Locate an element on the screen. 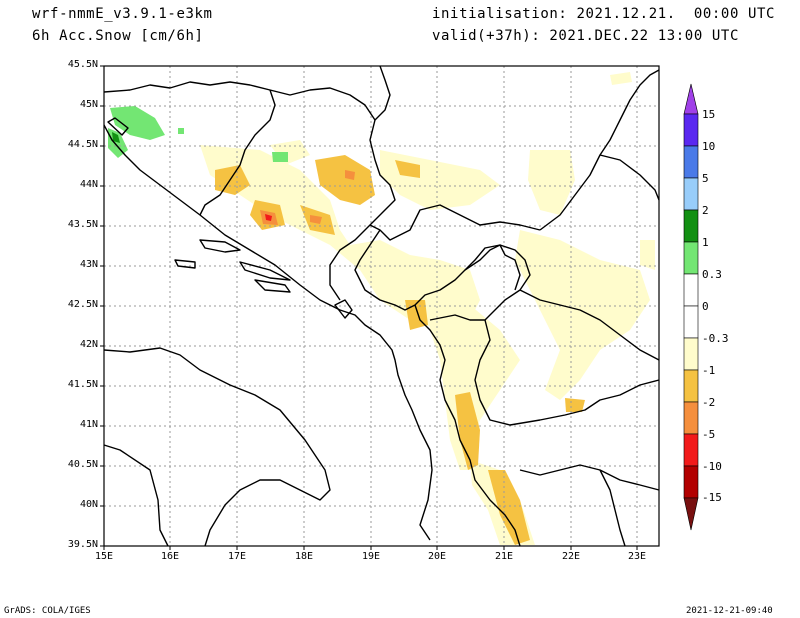  lat-label: 41.5N is located at coordinates (82, 384).